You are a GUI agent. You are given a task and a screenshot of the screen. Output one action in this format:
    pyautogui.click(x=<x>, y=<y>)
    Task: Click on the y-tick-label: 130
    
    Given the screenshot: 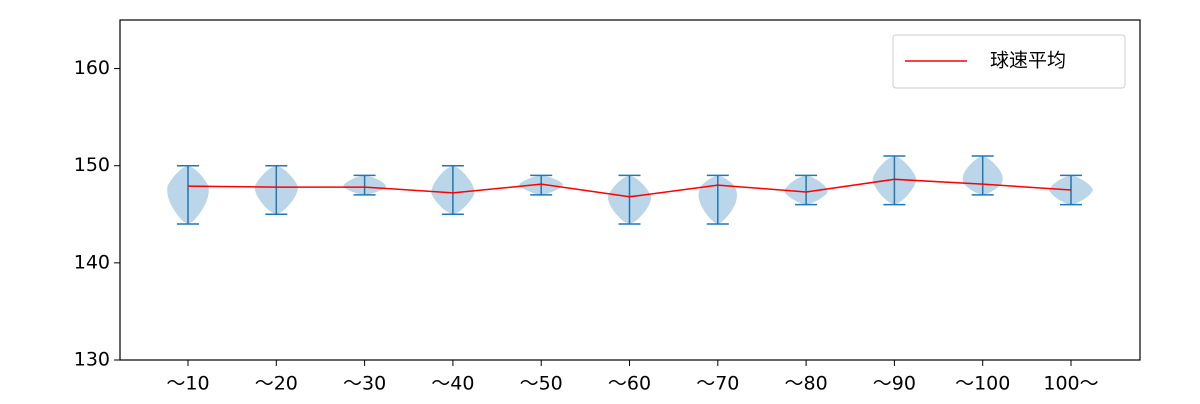 What is the action you would take?
    pyautogui.click(x=92, y=360)
    